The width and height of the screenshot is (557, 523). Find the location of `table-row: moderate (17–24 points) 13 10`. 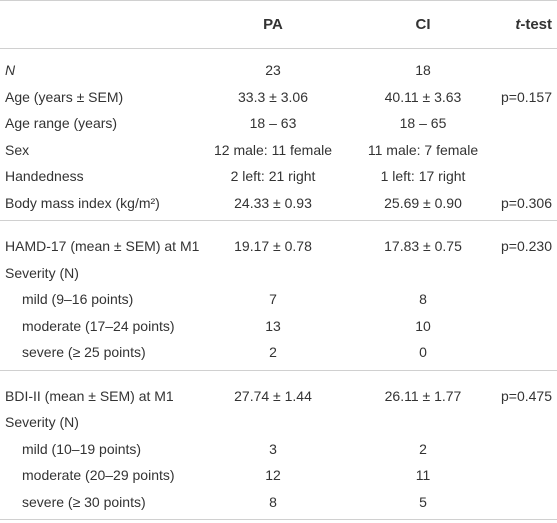

table-row: moderate (17–24 points) 13 10 is located at coordinates (278, 326).